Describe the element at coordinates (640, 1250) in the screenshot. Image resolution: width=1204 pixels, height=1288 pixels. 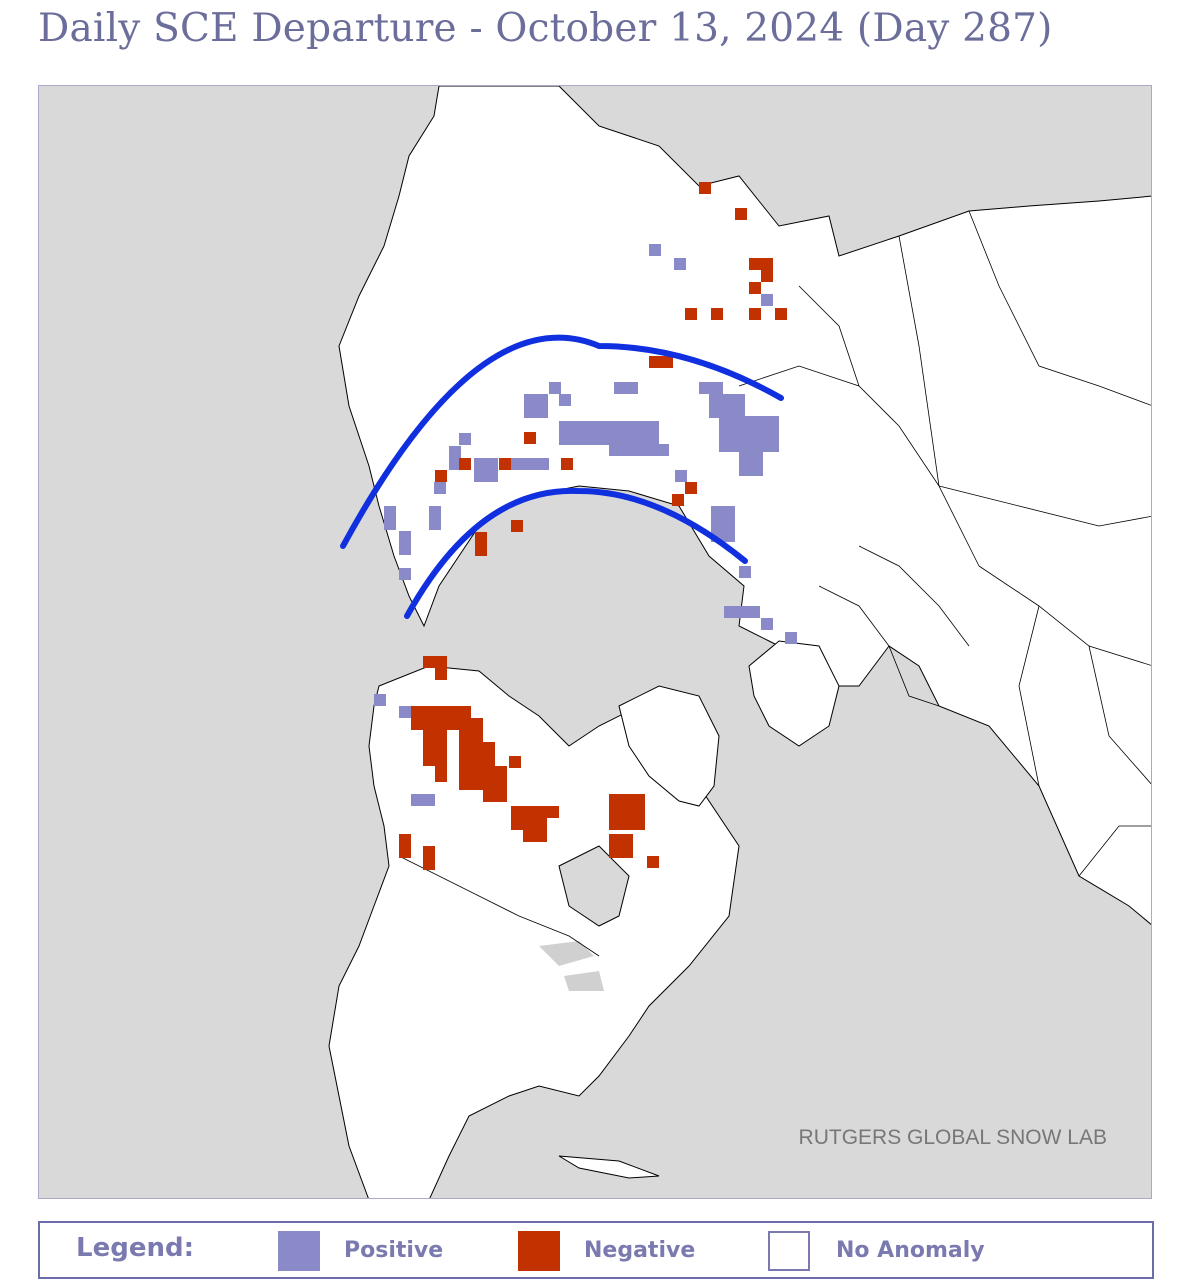
I see `negative-label: Negative` at that location.